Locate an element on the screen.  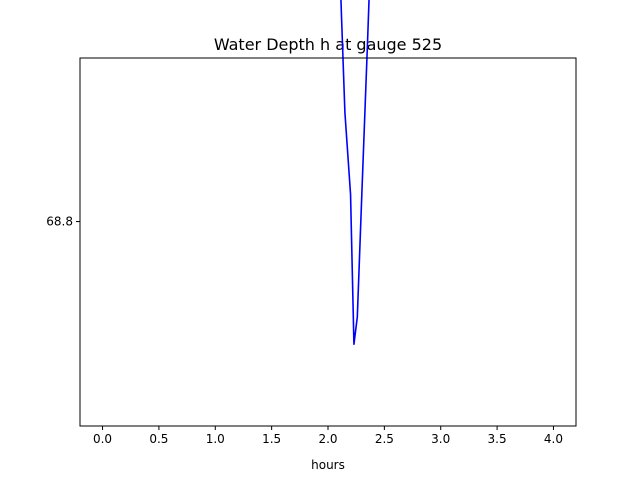
y-tick-label: 68.8 is located at coordinates (59, 222).